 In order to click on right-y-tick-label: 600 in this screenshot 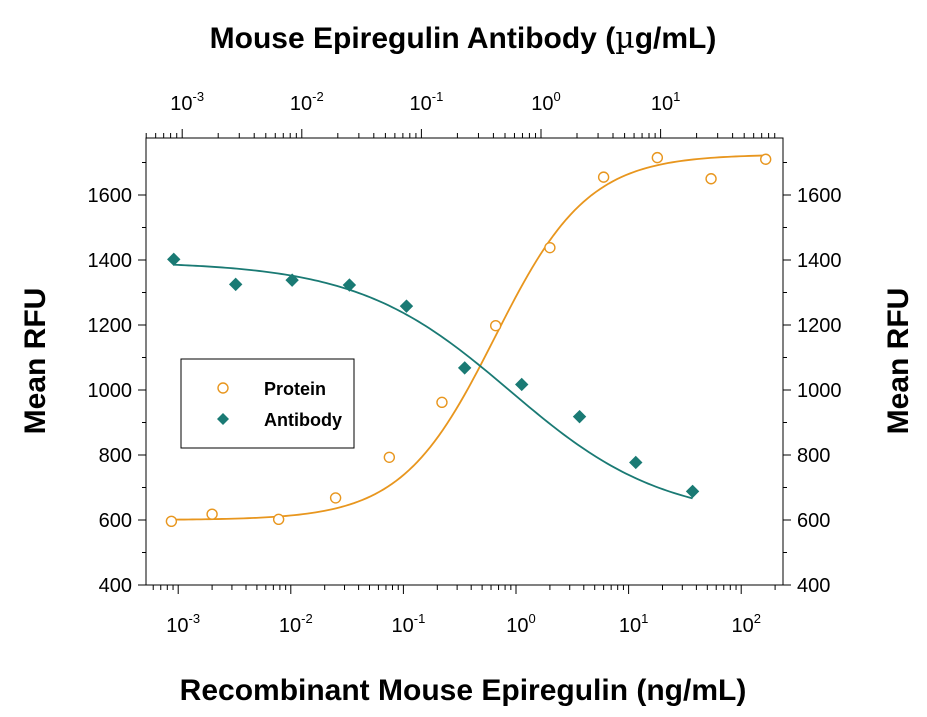, I will do `click(813, 521)`.